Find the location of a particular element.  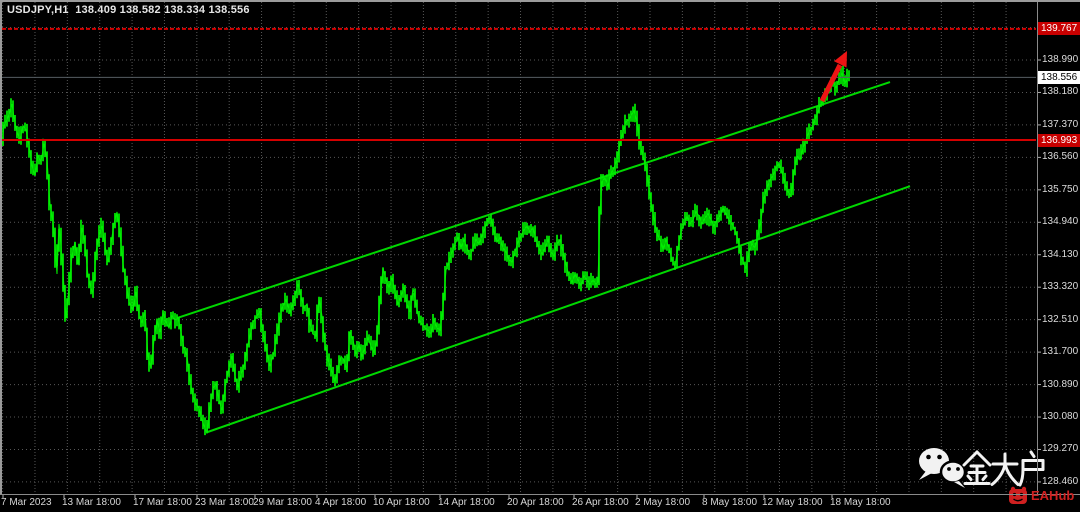

price-tick-label: 129.270 is located at coordinates (1060, 449).